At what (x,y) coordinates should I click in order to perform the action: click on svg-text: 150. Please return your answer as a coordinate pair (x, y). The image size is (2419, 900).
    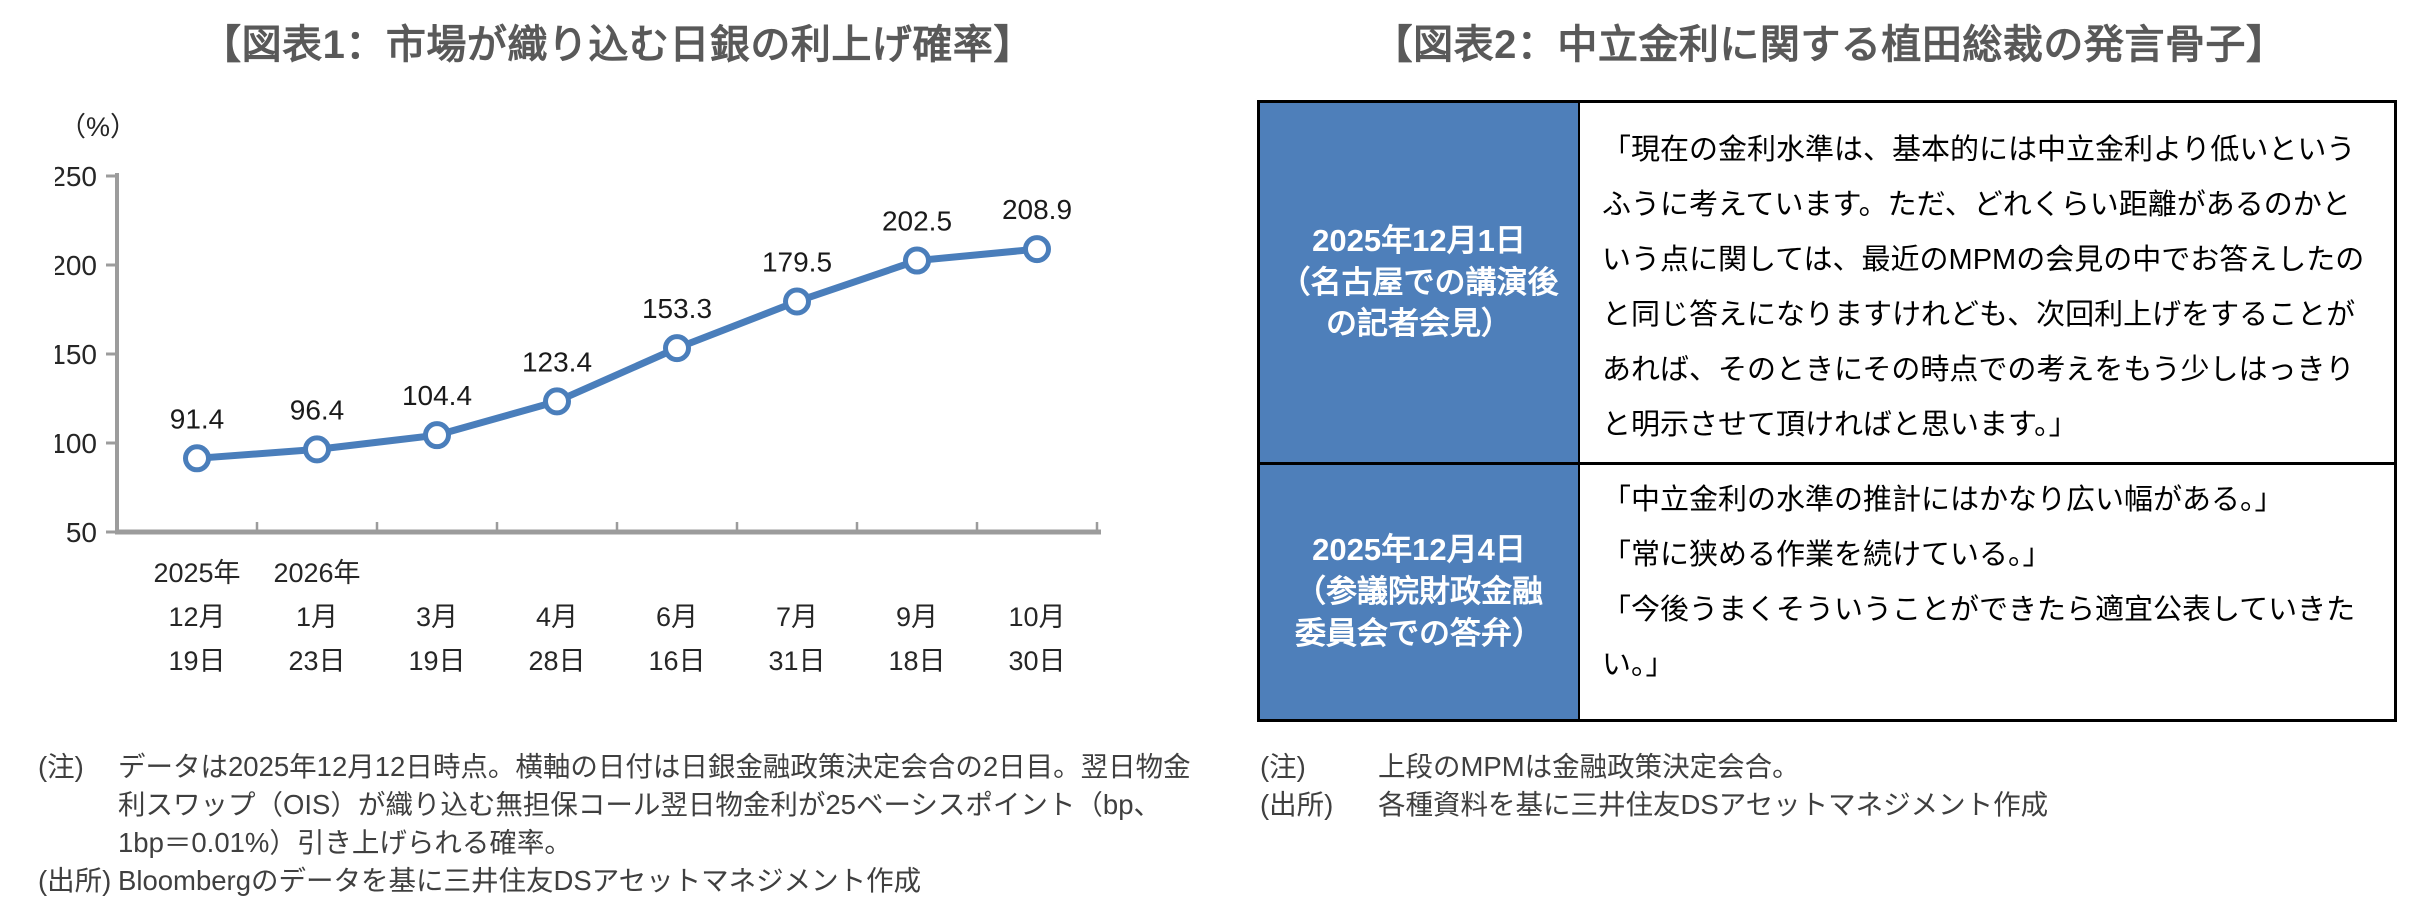
    Looking at the image, I should click on (76, 354).